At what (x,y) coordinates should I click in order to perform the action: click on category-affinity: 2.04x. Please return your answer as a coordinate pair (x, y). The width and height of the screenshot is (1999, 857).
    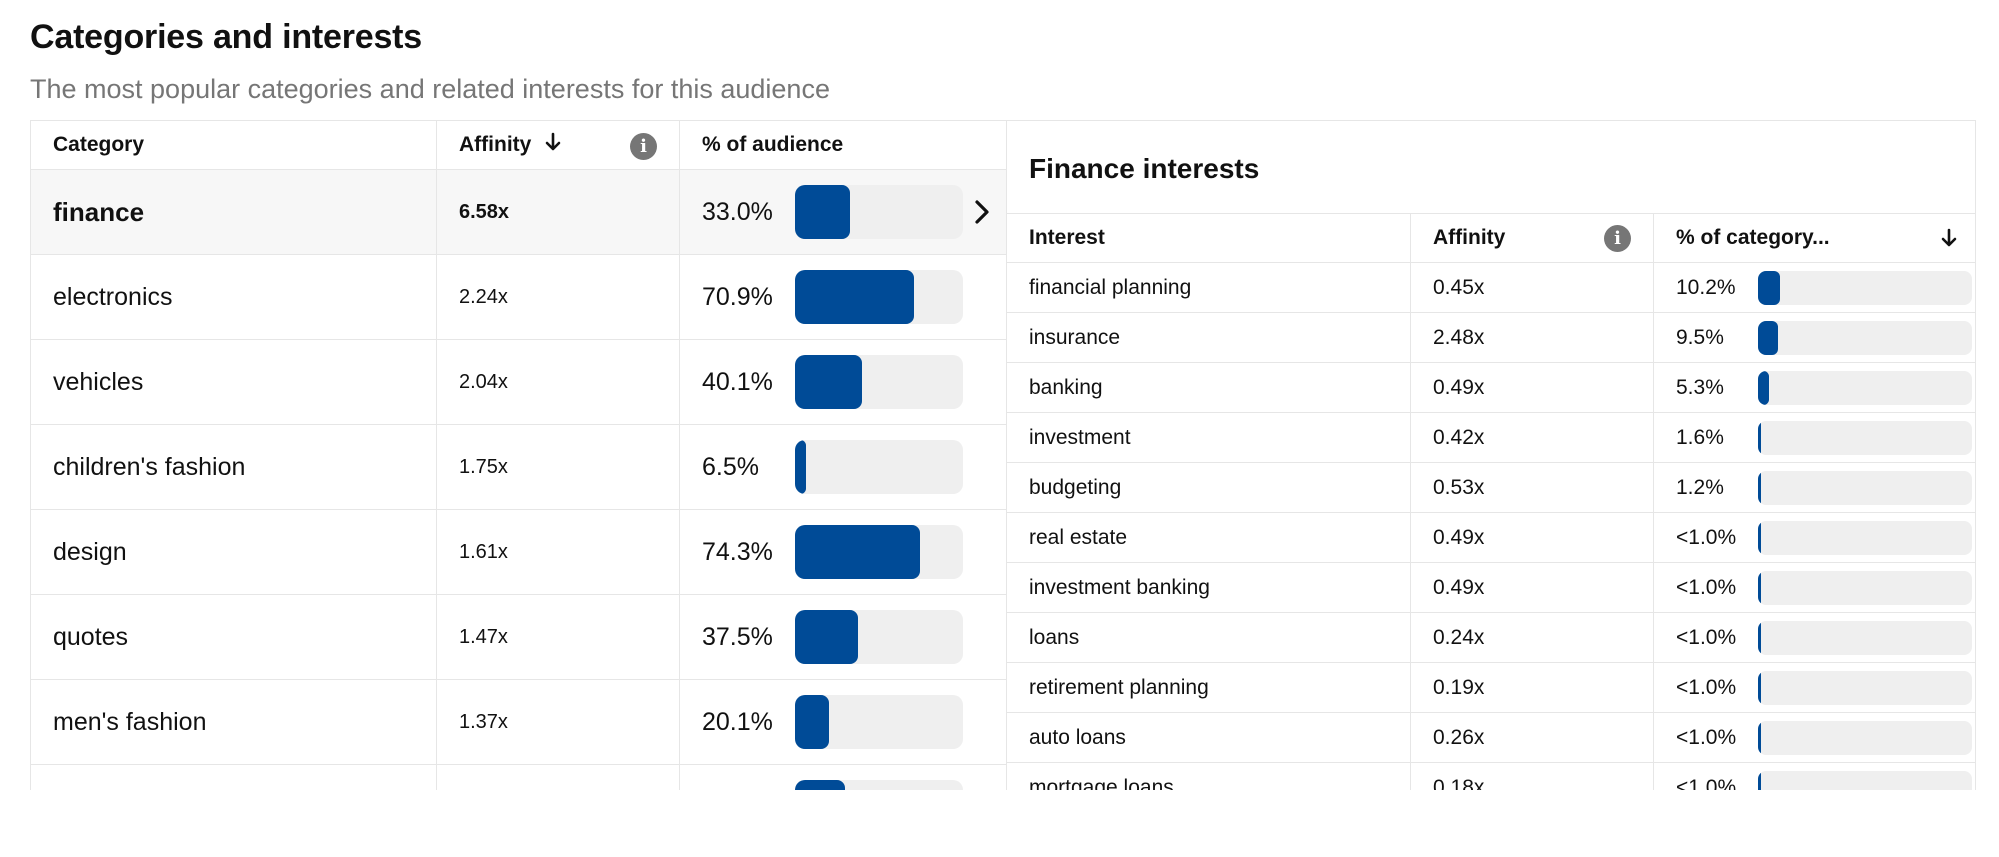
    Looking at the image, I should click on (558, 382).